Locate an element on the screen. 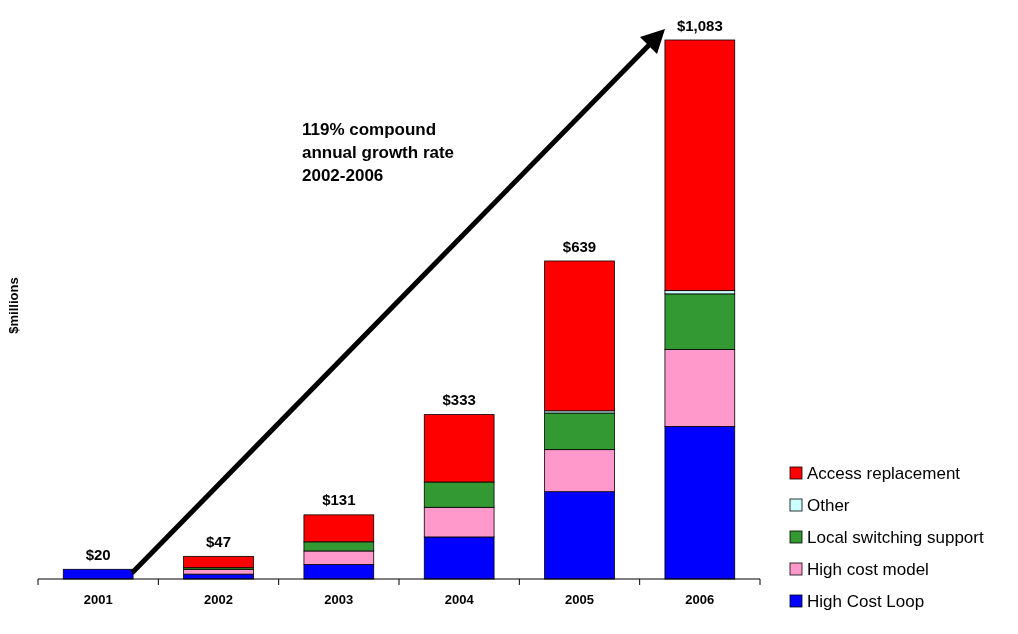  legend-label: High cost model is located at coordinates (868, 569).